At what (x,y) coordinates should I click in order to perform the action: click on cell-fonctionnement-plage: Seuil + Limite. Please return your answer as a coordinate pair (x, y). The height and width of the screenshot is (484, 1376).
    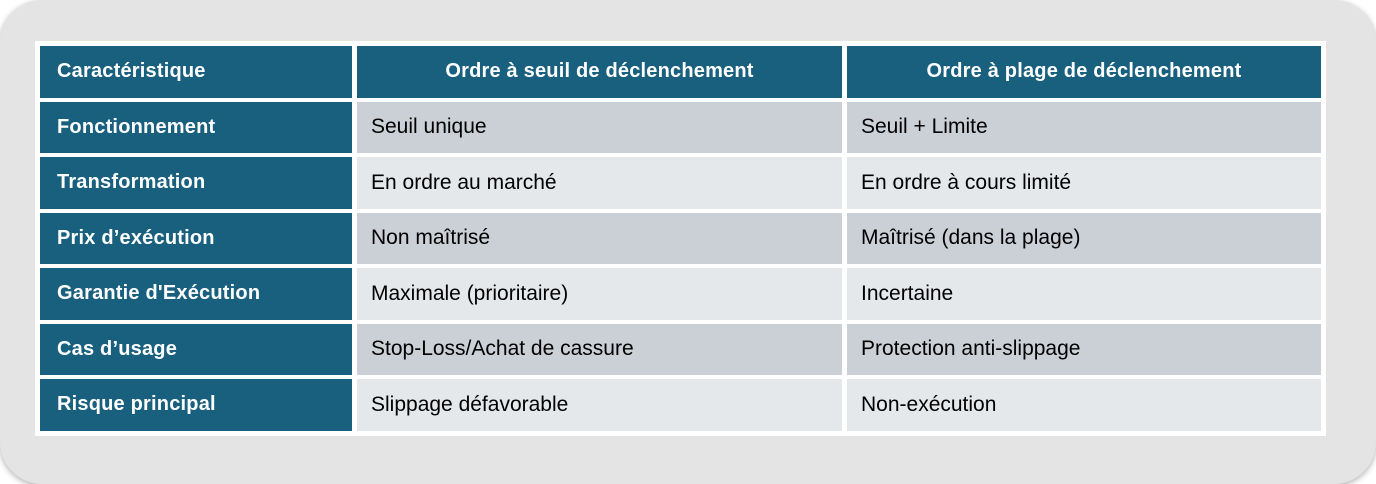
    Looking at the image, I should click on (1084, 127).